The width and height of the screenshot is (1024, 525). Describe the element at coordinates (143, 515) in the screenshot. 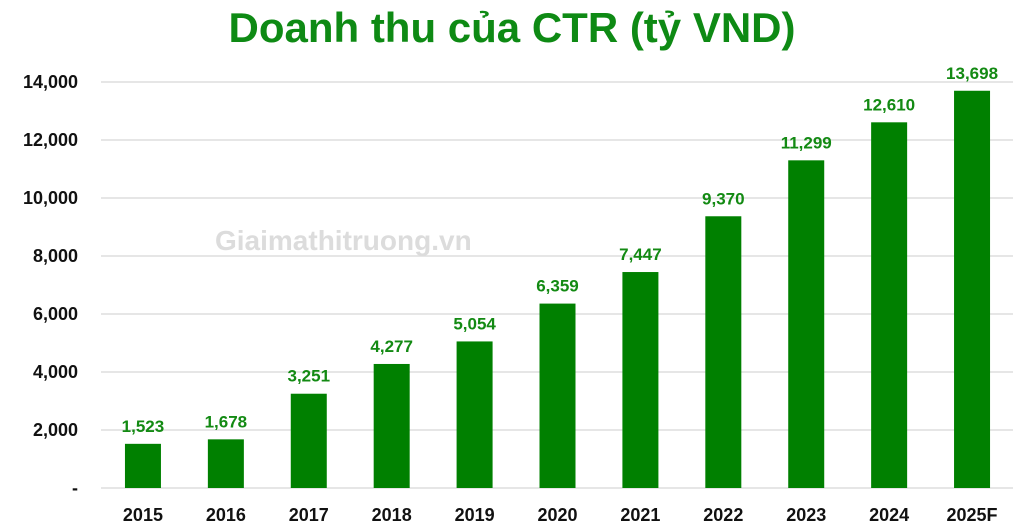

I see `x-tick-label: 2015` at that location.